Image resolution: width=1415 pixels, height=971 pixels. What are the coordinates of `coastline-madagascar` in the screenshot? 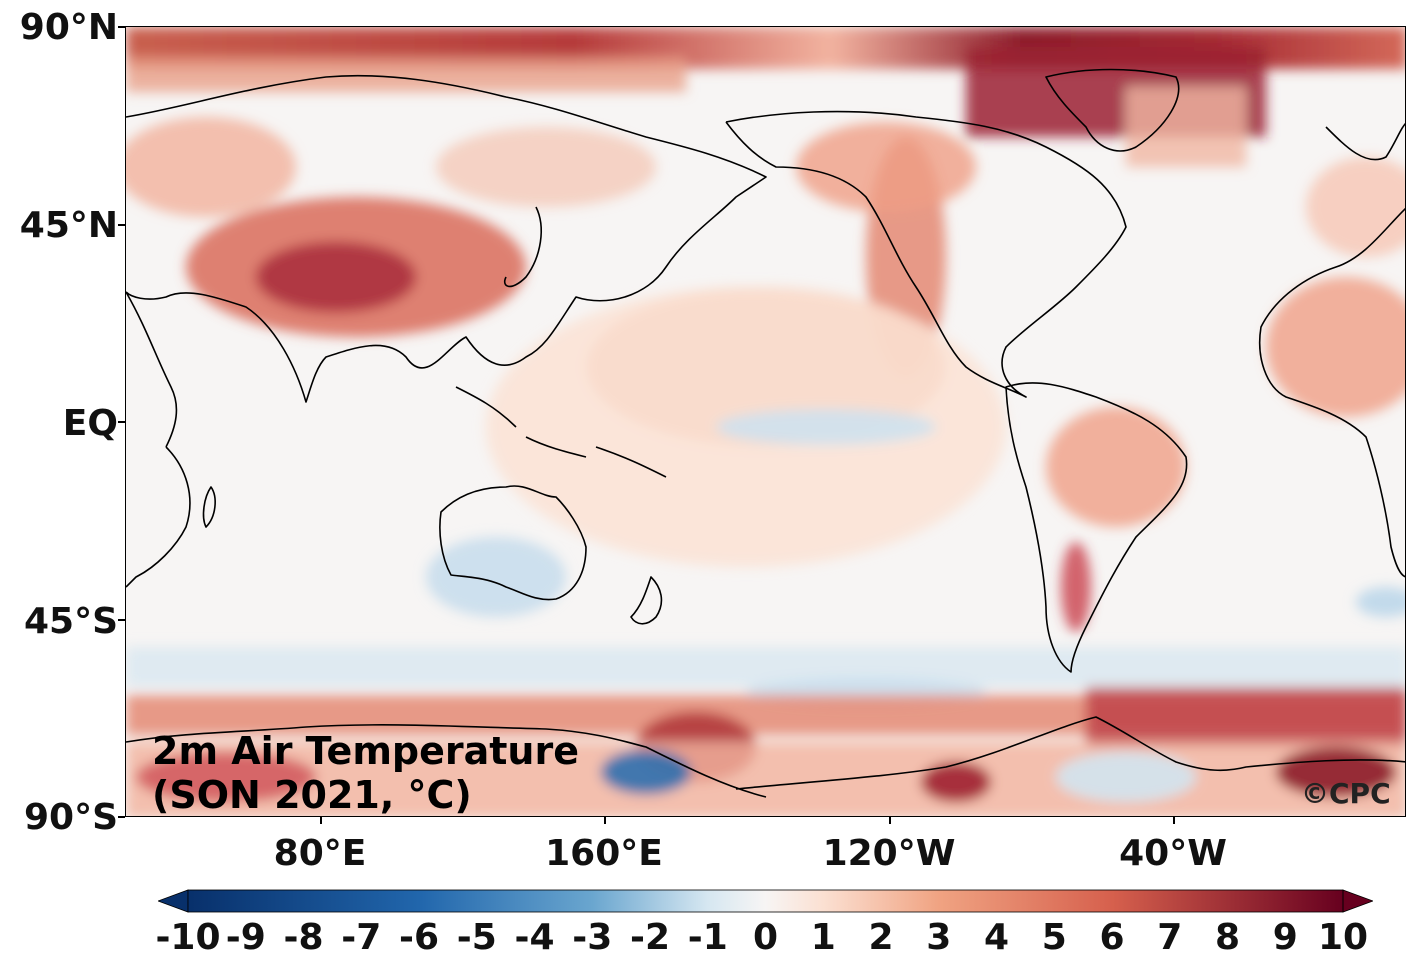 It's located at (209, 507).